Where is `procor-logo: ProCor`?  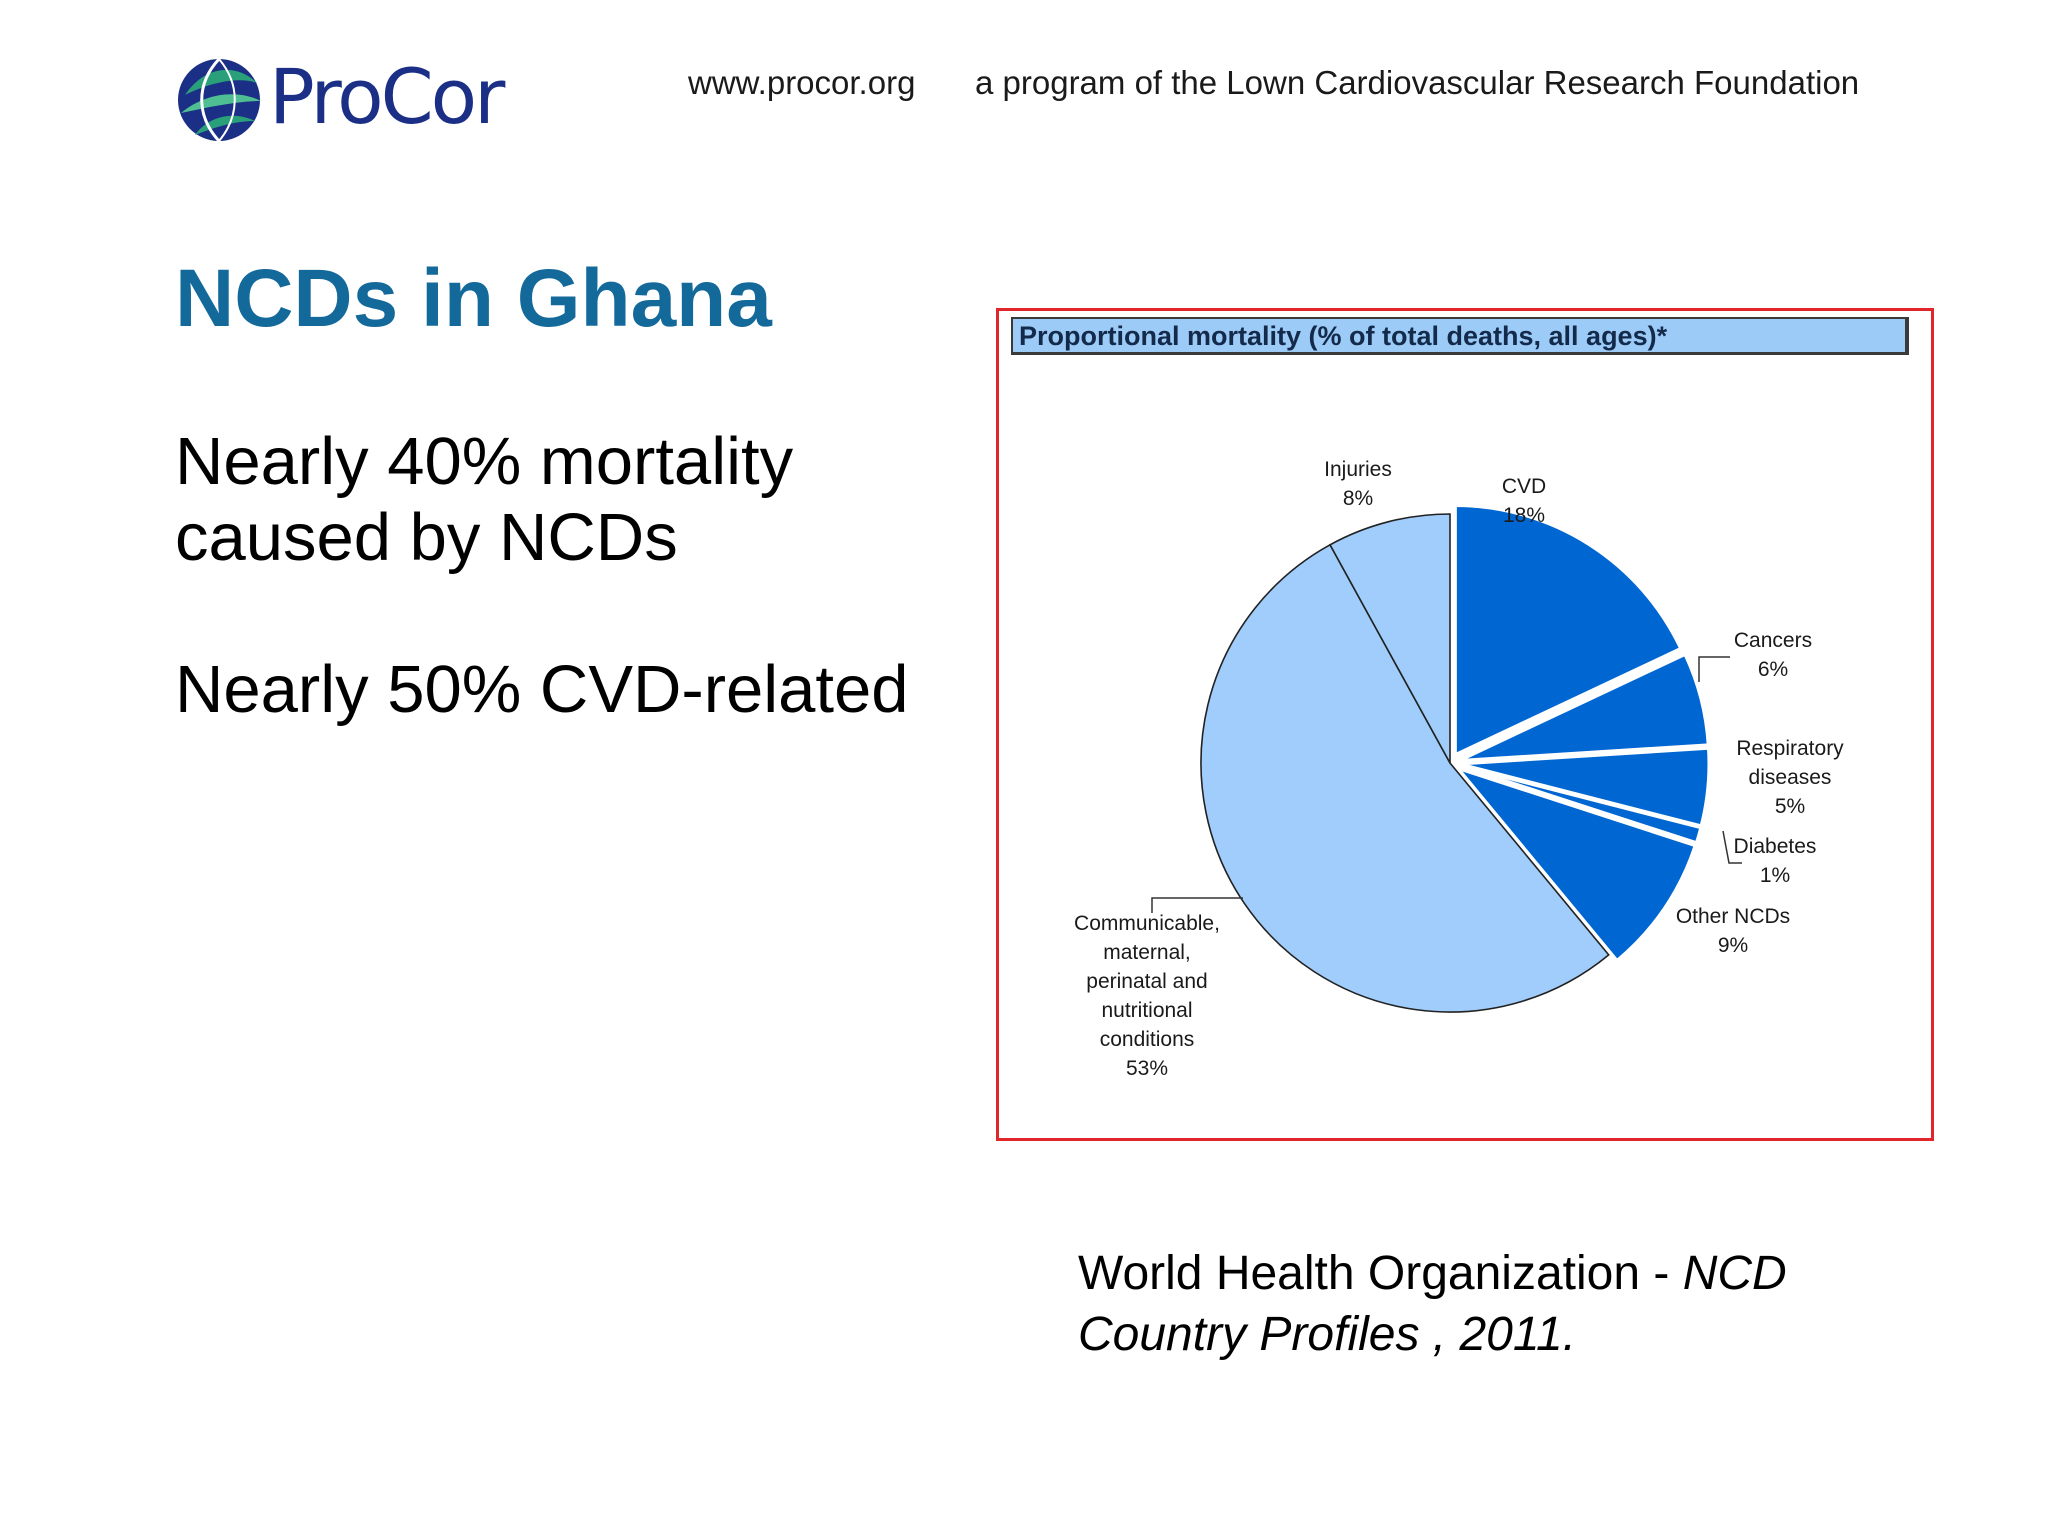 procor-logo: ProCor is located at coordinates (345, 101).